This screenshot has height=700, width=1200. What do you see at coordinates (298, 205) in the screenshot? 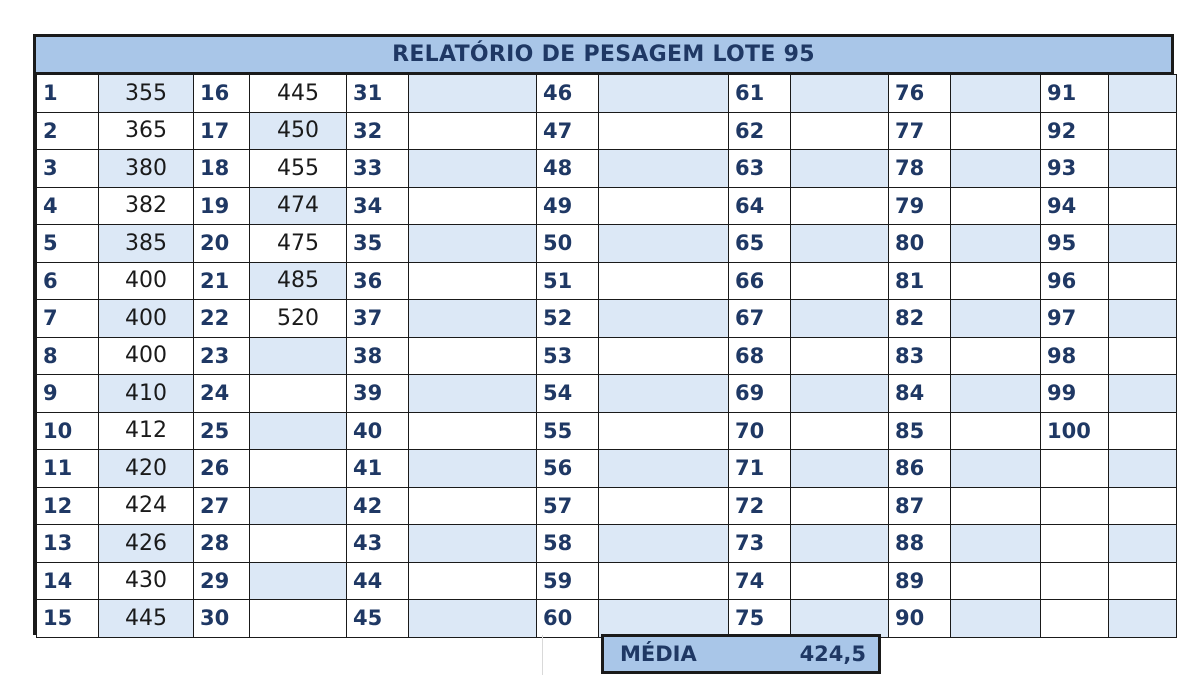
I see `weight-cell: 474` at bounding box center [298, 205].